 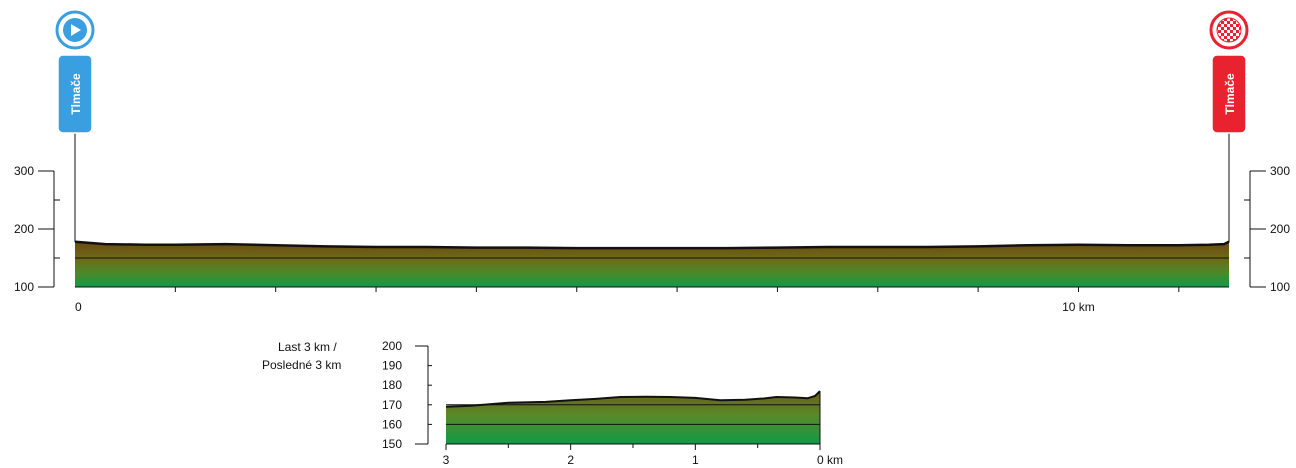 What do you see at coordinates (643, 455) in the screenshot?
I see `last-3km-x-ticks: 3 2 1 0 km` at bounding box center [643, 455].